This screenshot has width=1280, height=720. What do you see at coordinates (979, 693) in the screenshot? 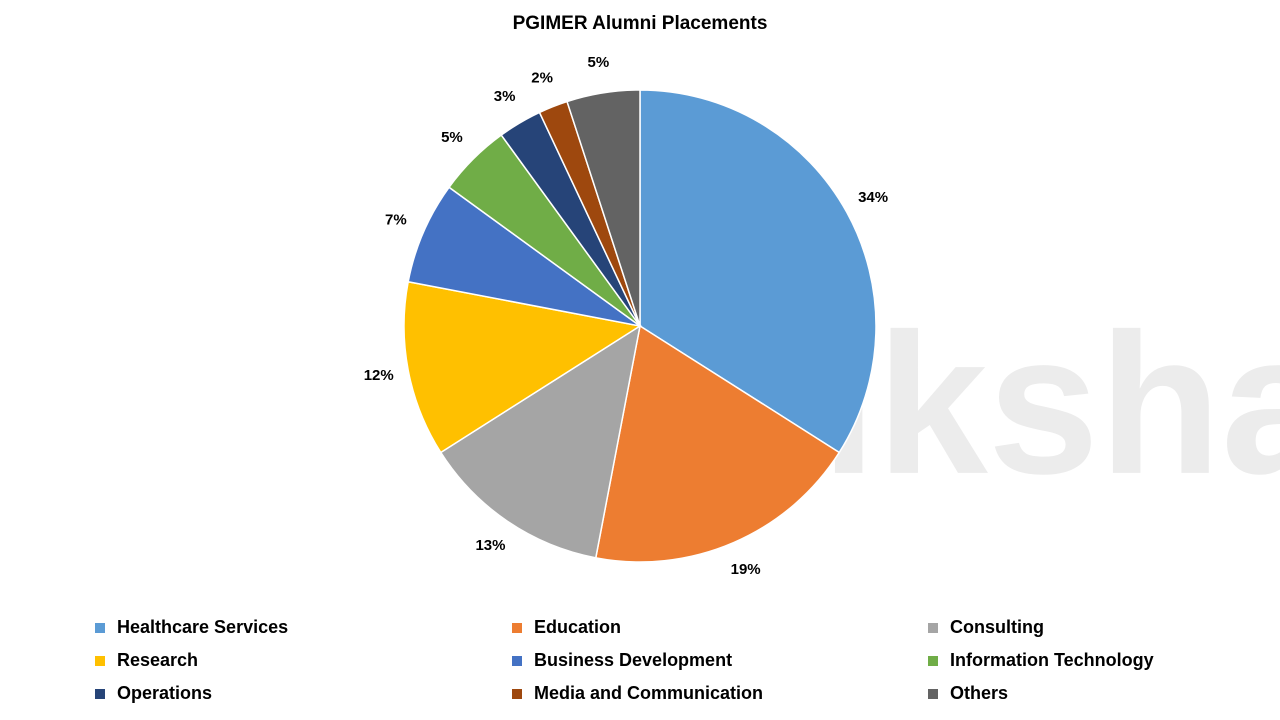
I see `legend-label: Others` at bounding box center [979, 693].